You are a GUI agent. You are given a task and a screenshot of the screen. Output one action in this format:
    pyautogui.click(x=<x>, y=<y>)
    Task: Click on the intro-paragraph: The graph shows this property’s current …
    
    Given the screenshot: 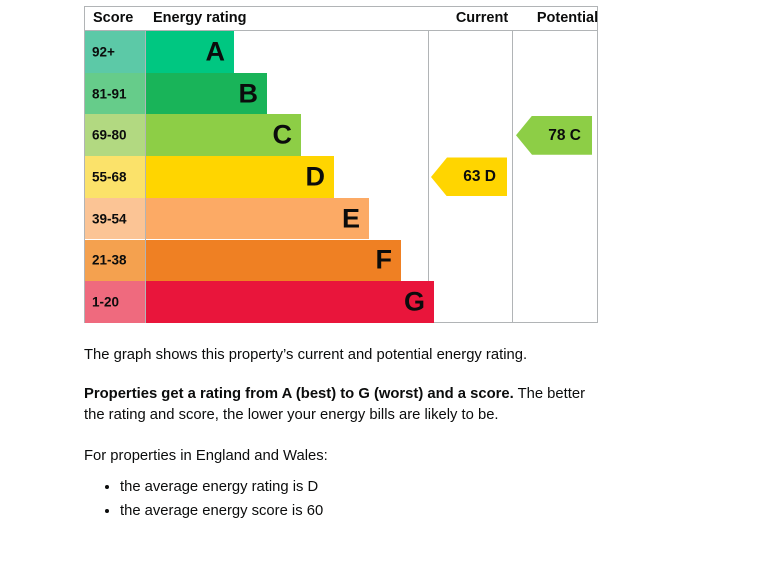 What is the action you would take?
    pyautogui.click(x=344, y=355)
    